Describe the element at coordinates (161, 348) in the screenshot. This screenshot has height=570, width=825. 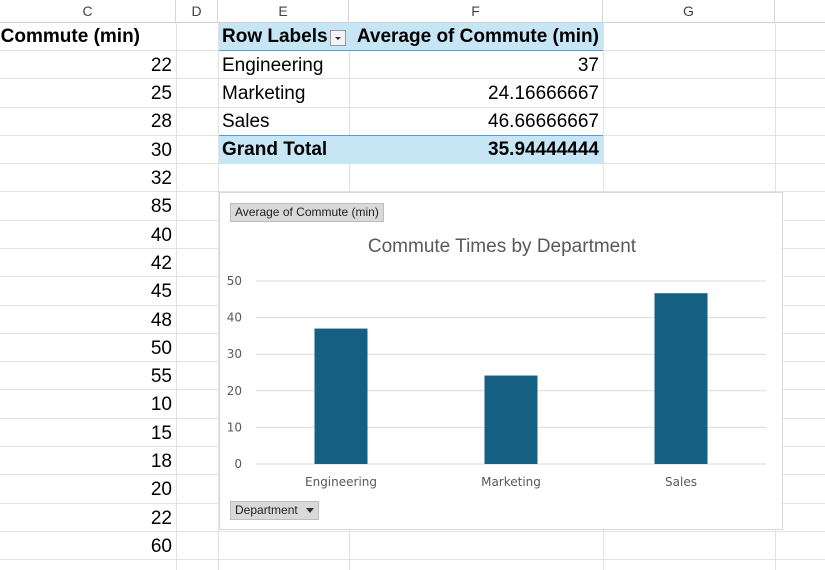
I see `commute-cell: 50` at that location.